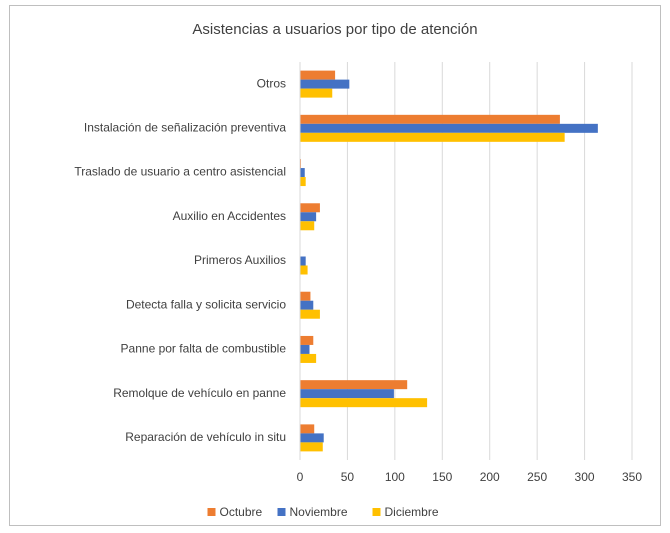  Describe the element at coordinates (632, 477) in the screenshot. I see `x-tick-label: 350` at that location.